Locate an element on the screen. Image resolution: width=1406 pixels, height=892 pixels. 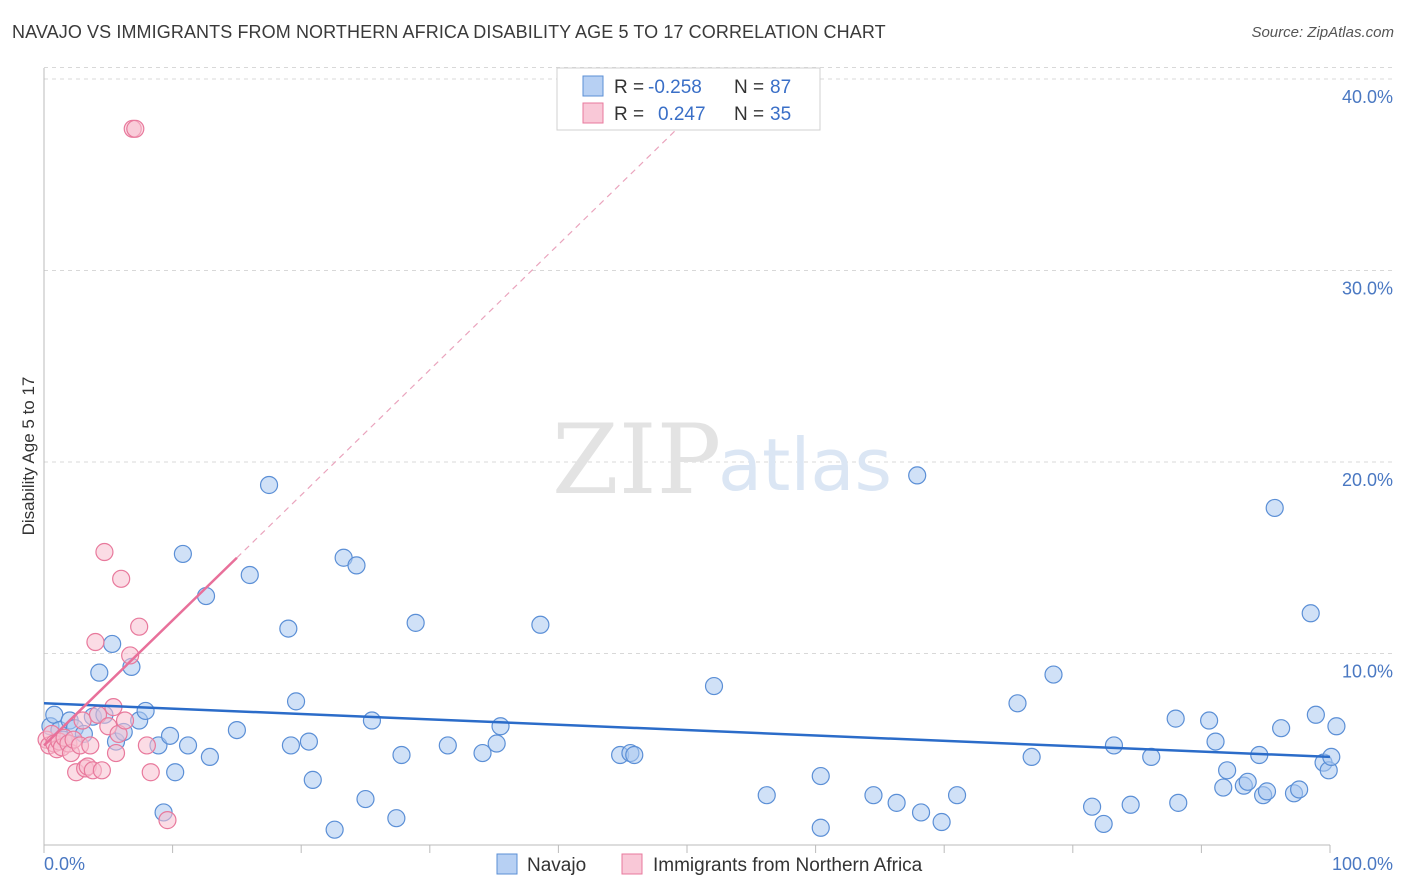
navajo-trend-line is located at coordinates (687, 730).